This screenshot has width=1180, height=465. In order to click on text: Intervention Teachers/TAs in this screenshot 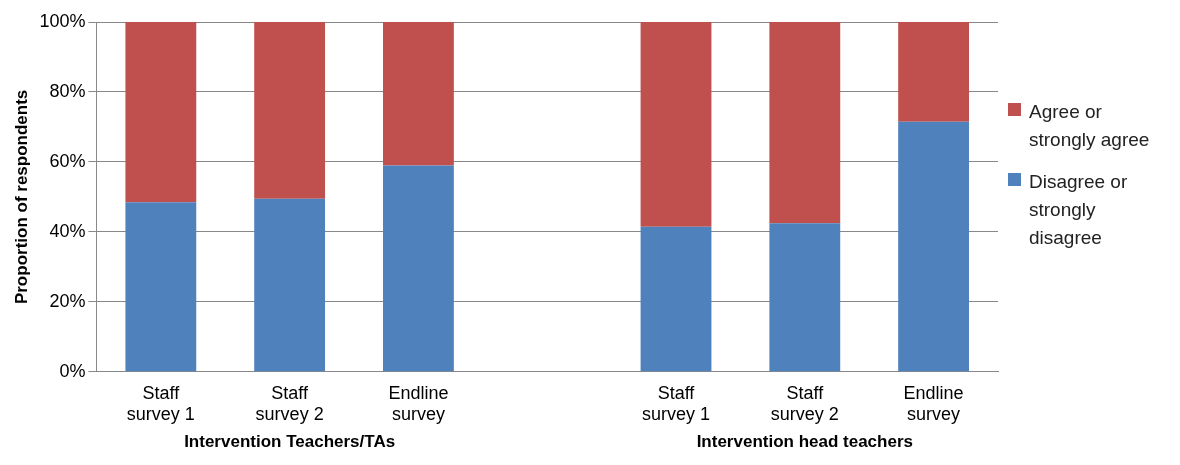, I will do `click(290, 442)`.